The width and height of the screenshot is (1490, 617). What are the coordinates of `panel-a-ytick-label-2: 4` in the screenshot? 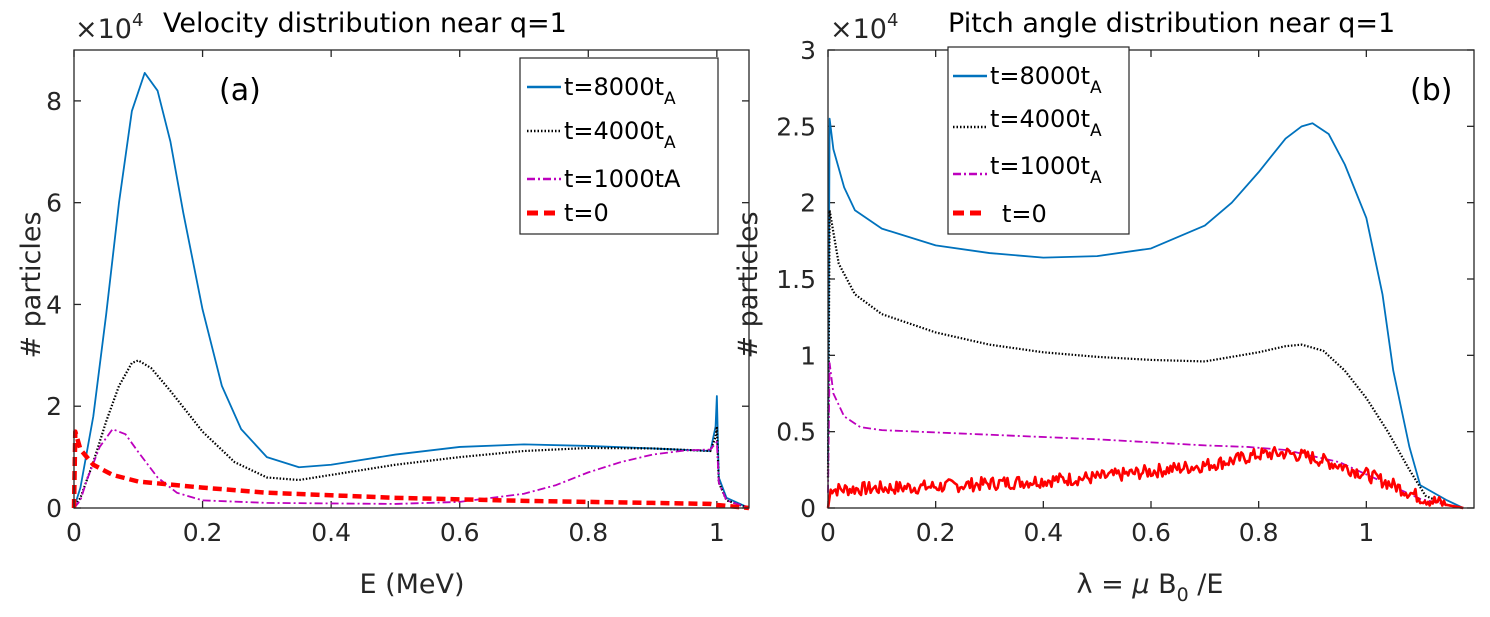 It's located at (54, 304).